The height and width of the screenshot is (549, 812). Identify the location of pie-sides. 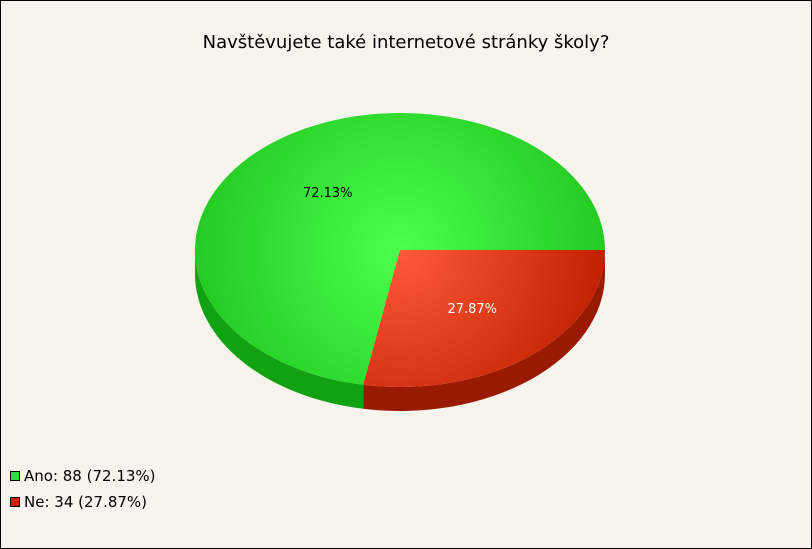
(400, 331).